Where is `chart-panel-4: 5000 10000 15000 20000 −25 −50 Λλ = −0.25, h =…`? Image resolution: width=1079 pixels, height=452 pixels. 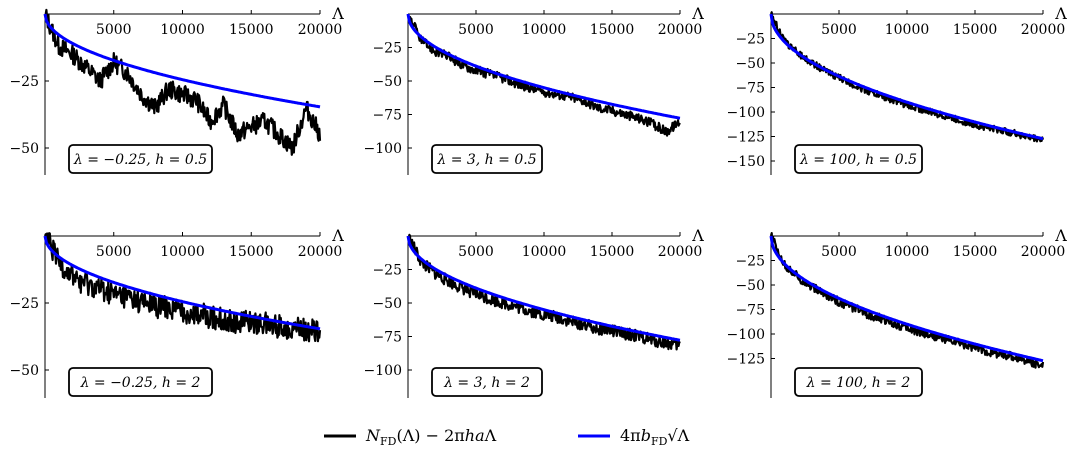
chart-panel-4: 5000 10000 15000 20000 −25 −50 Λλ = −0.25, h =… is located at coordinates (176, 312).